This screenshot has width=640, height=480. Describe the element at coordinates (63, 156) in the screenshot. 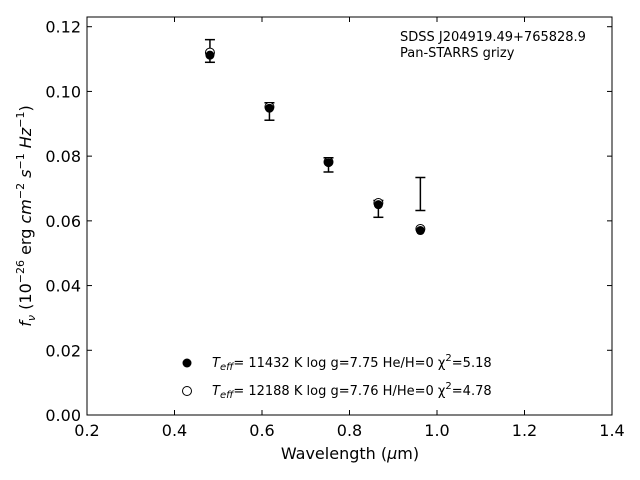

I see `y-tick-label: 0.08` at that location.